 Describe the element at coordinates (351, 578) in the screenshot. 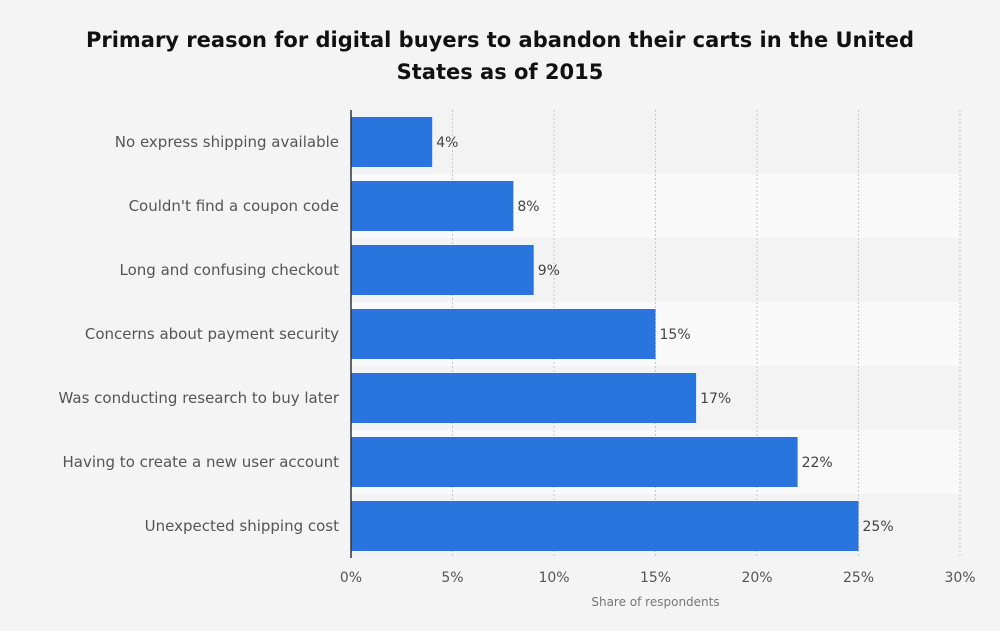

I see `x-tick-label: 0%` at that location.